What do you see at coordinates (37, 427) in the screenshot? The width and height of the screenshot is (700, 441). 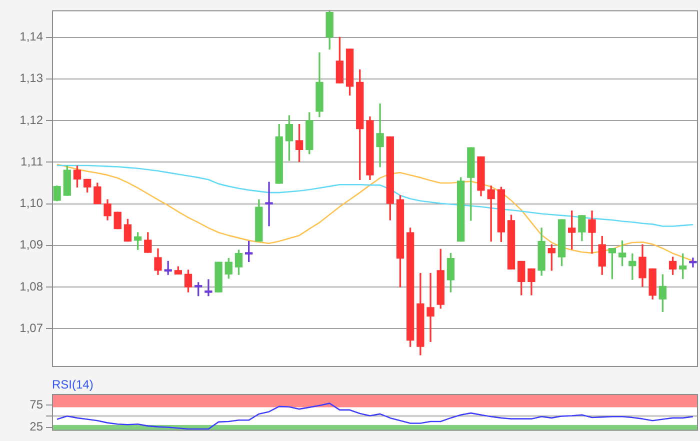 I see `y-tick-label: 25` at bounding box center [37, 427].